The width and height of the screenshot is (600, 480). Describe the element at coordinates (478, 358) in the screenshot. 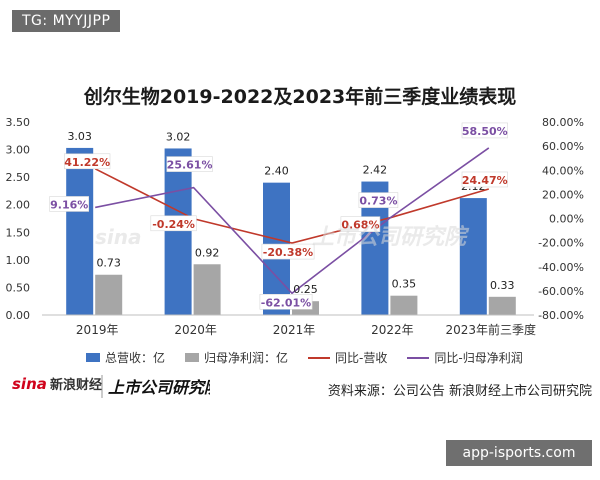

I see `legend-profit-yoy-label: 同比-归母净利润` at that location.